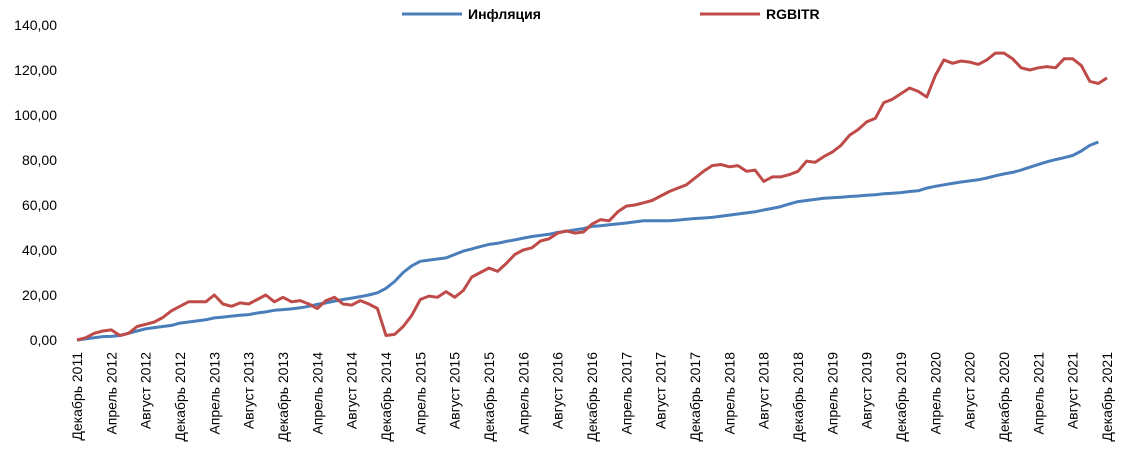 The width and height of the screenshot is (1124, 473). What do you see at coordinates (1073, 390) in the screenshot?
I see `x-tick-label: Август 2021` at bounding box center [1073, 390].